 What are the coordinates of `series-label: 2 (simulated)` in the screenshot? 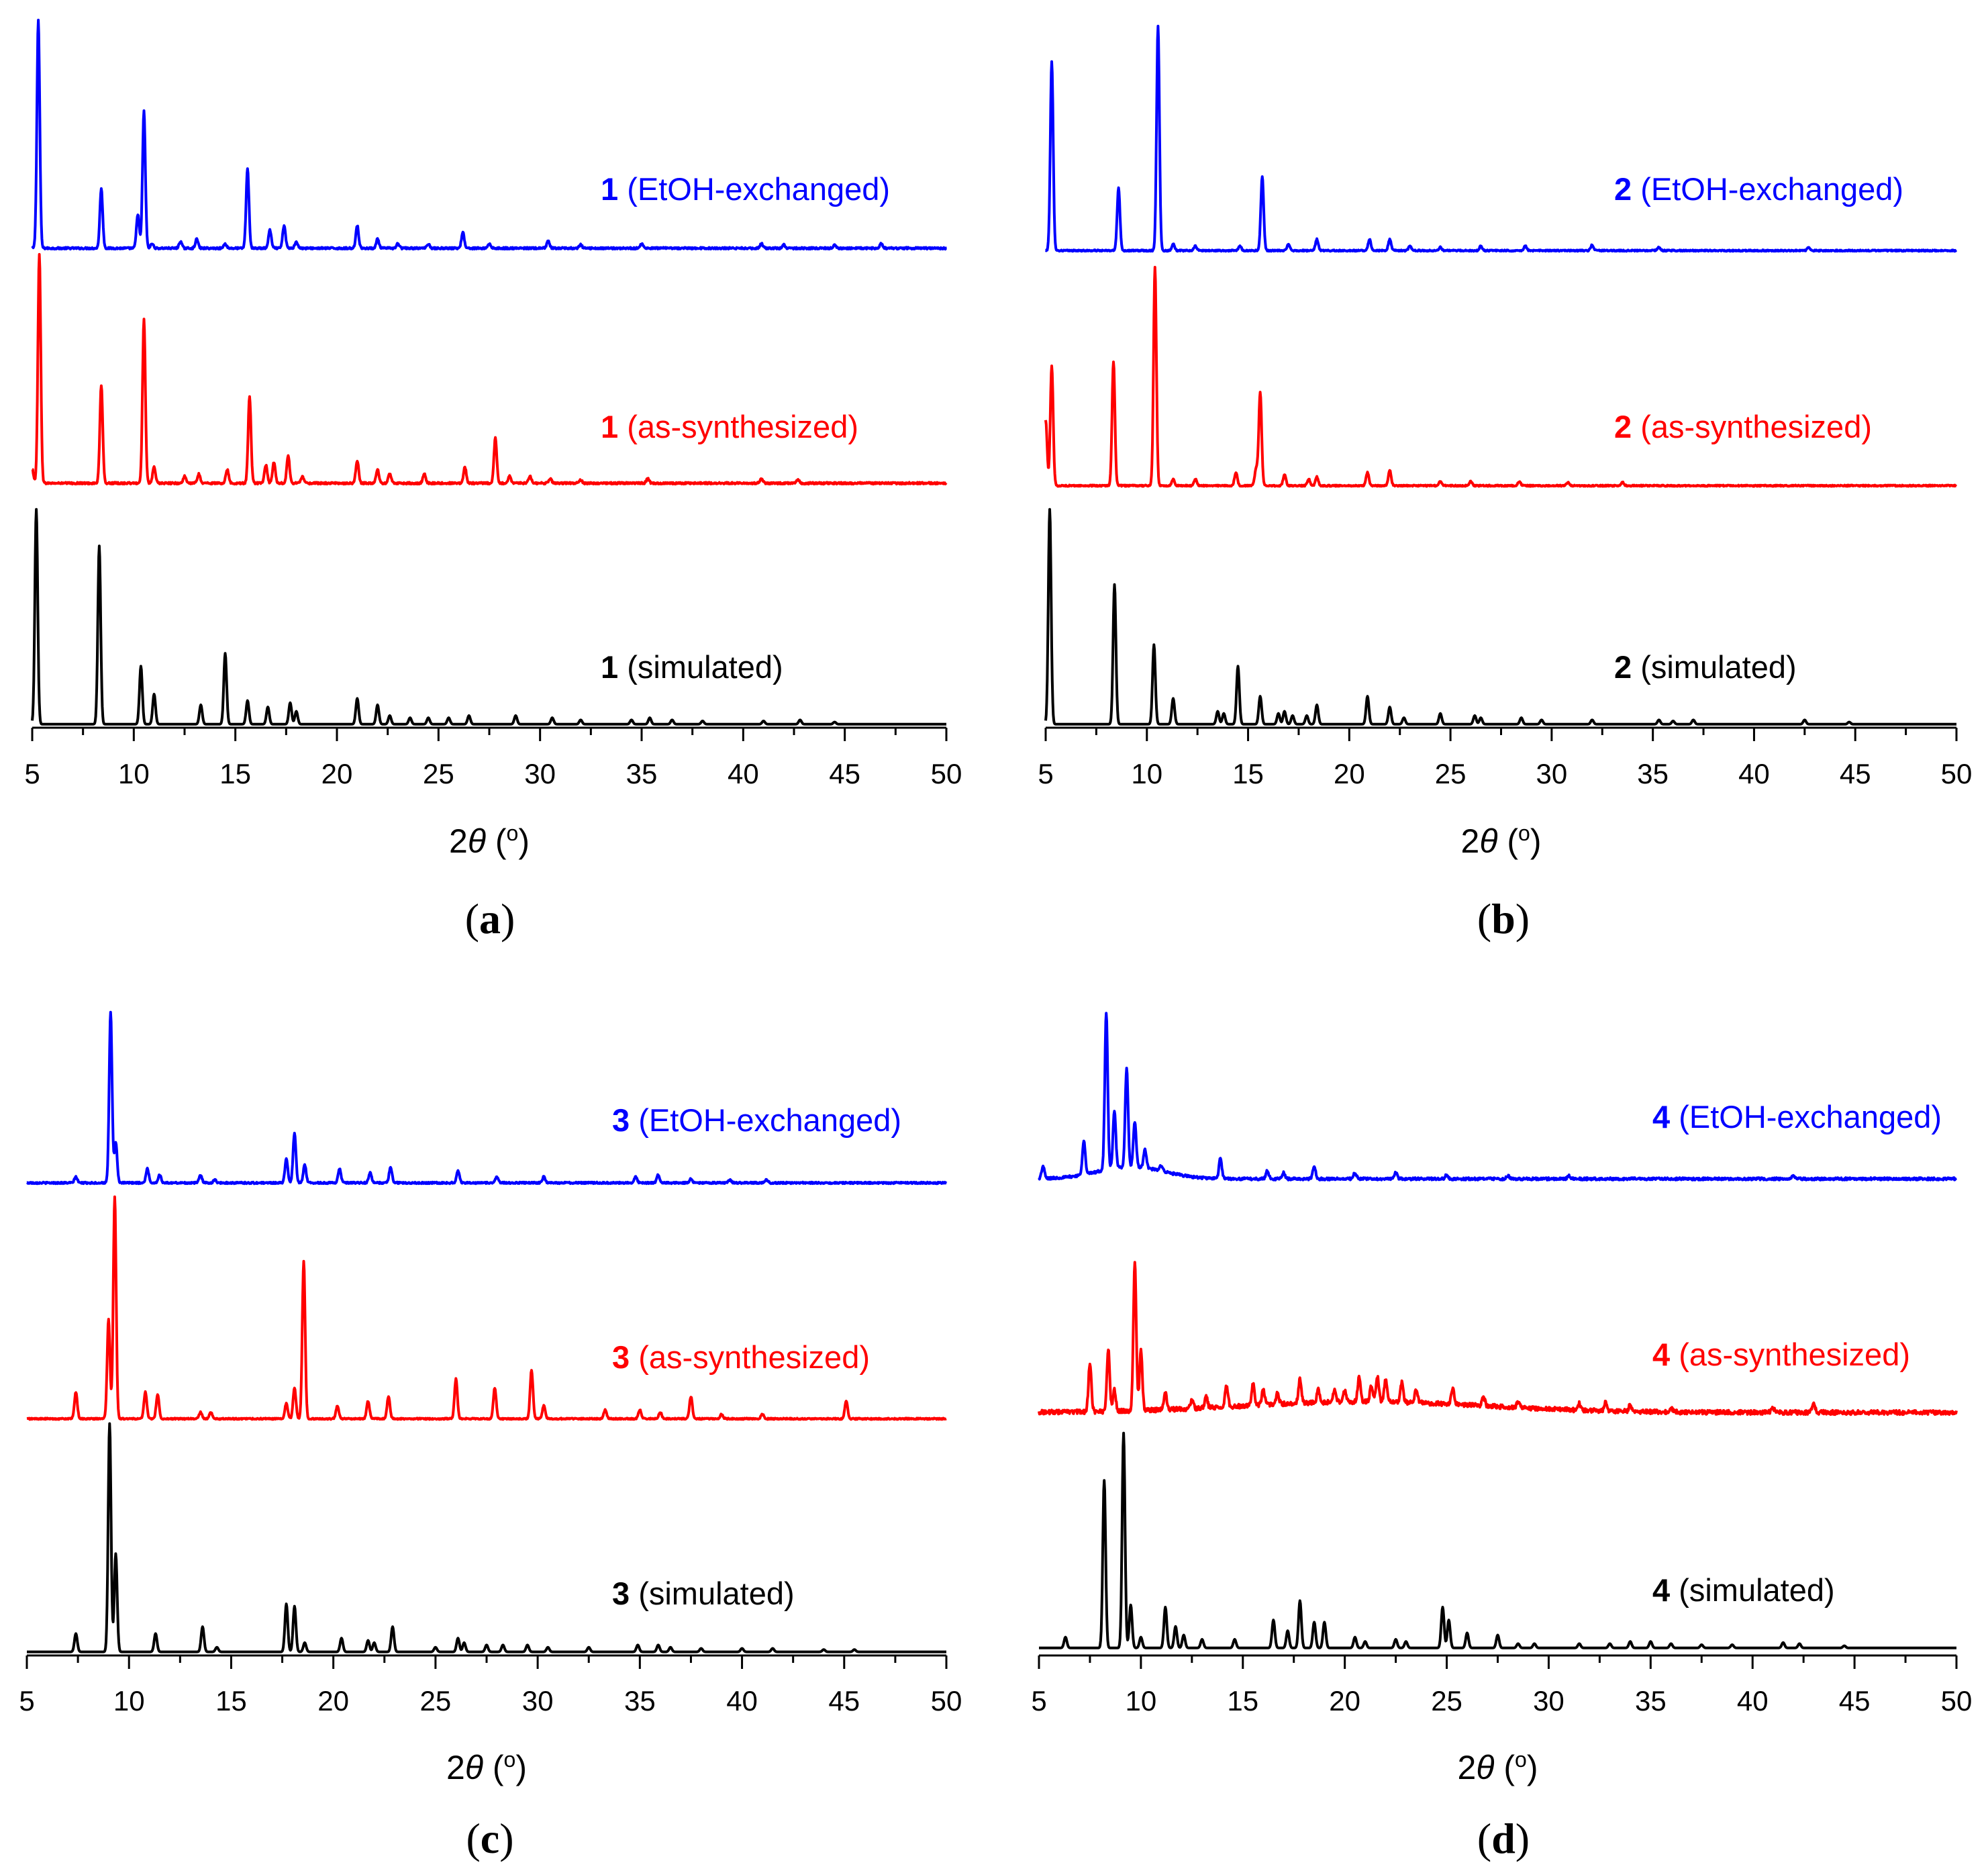 It's located at (1705, 667).